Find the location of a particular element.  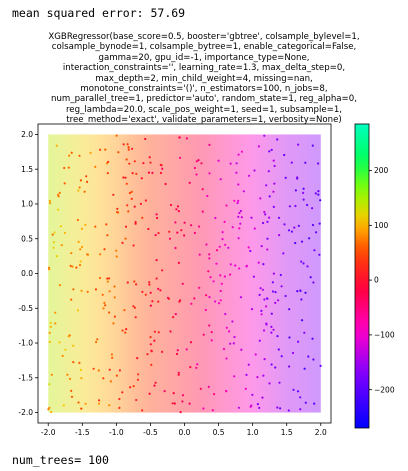

num-trees-prefix: num_trees= is located at coordinates (50, 460).